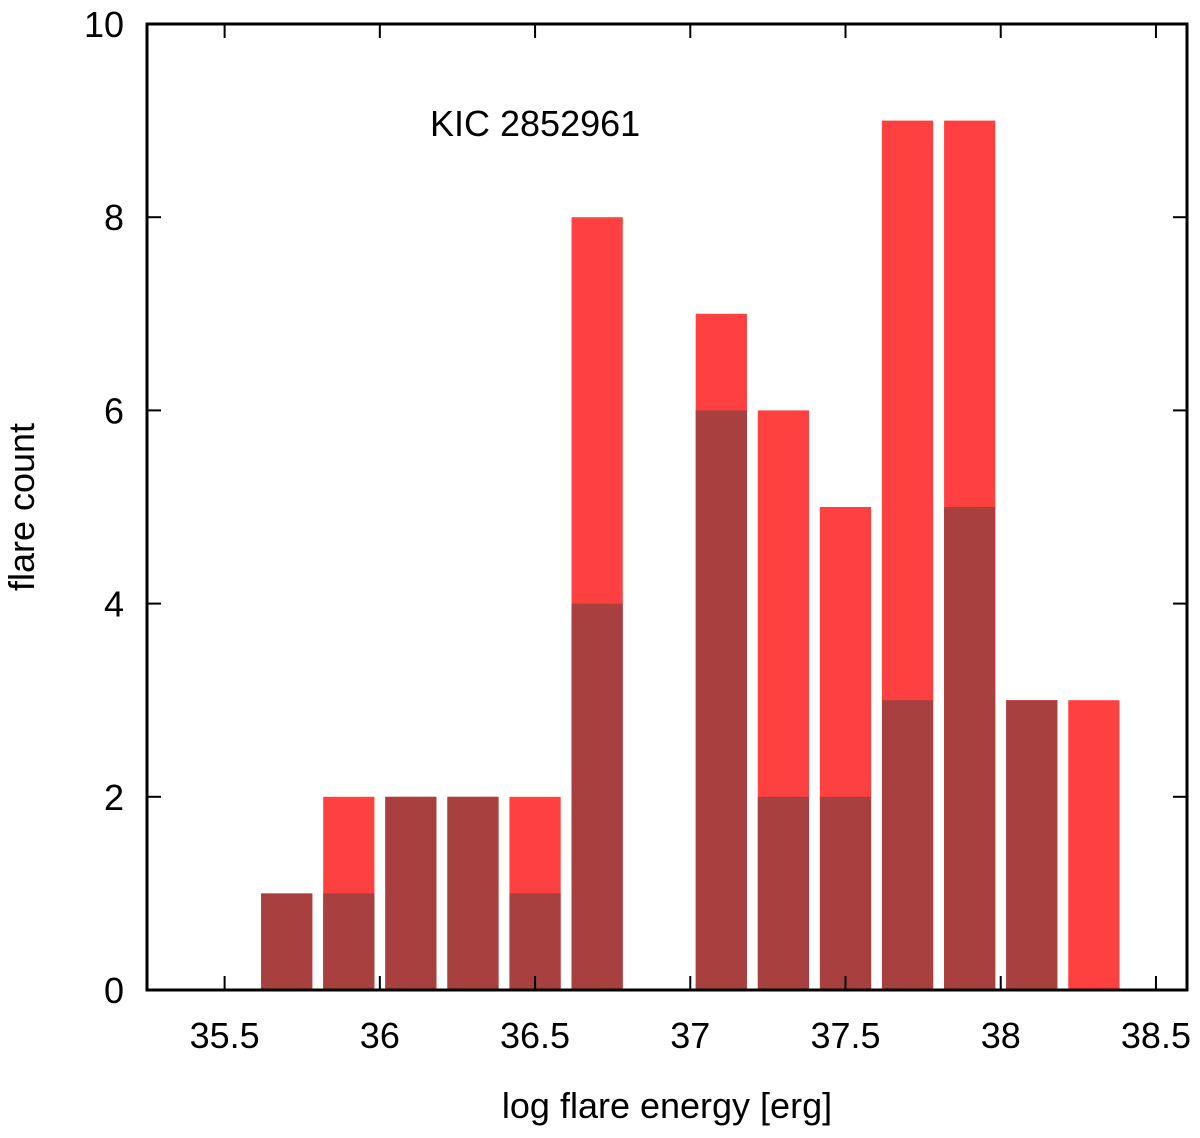 Image resolution: width=1200 pixels, height=1138 pixels. What do you see at coordinates (104, 507) in the screenshot?
I see `y-tick-labels: 0 2 4 6 8 10` at bounding box center [104, 507].